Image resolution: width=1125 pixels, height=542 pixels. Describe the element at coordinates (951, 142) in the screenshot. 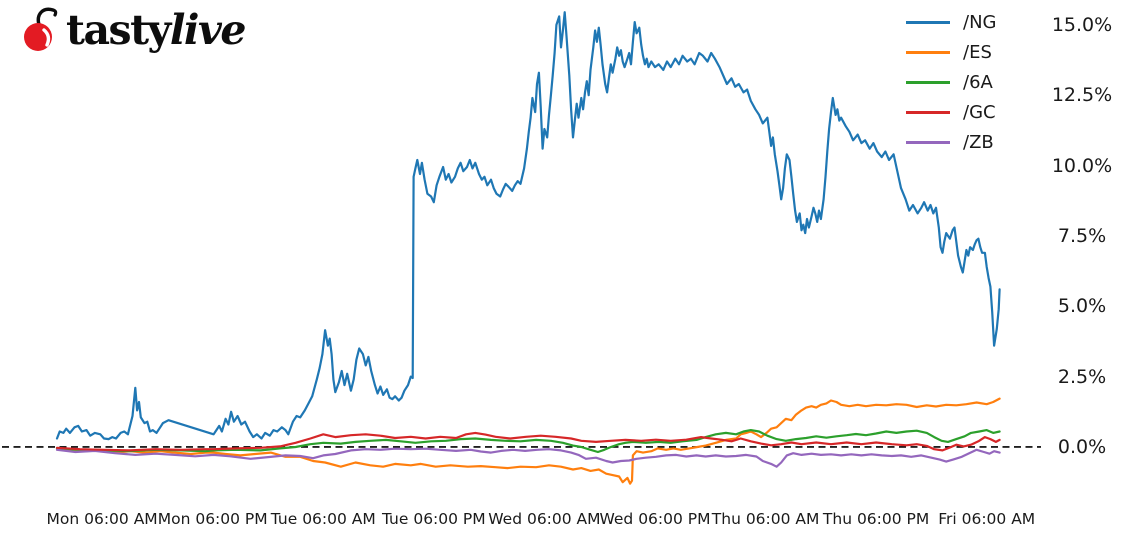

I see `legend-item-zb: /ZB` at that location.